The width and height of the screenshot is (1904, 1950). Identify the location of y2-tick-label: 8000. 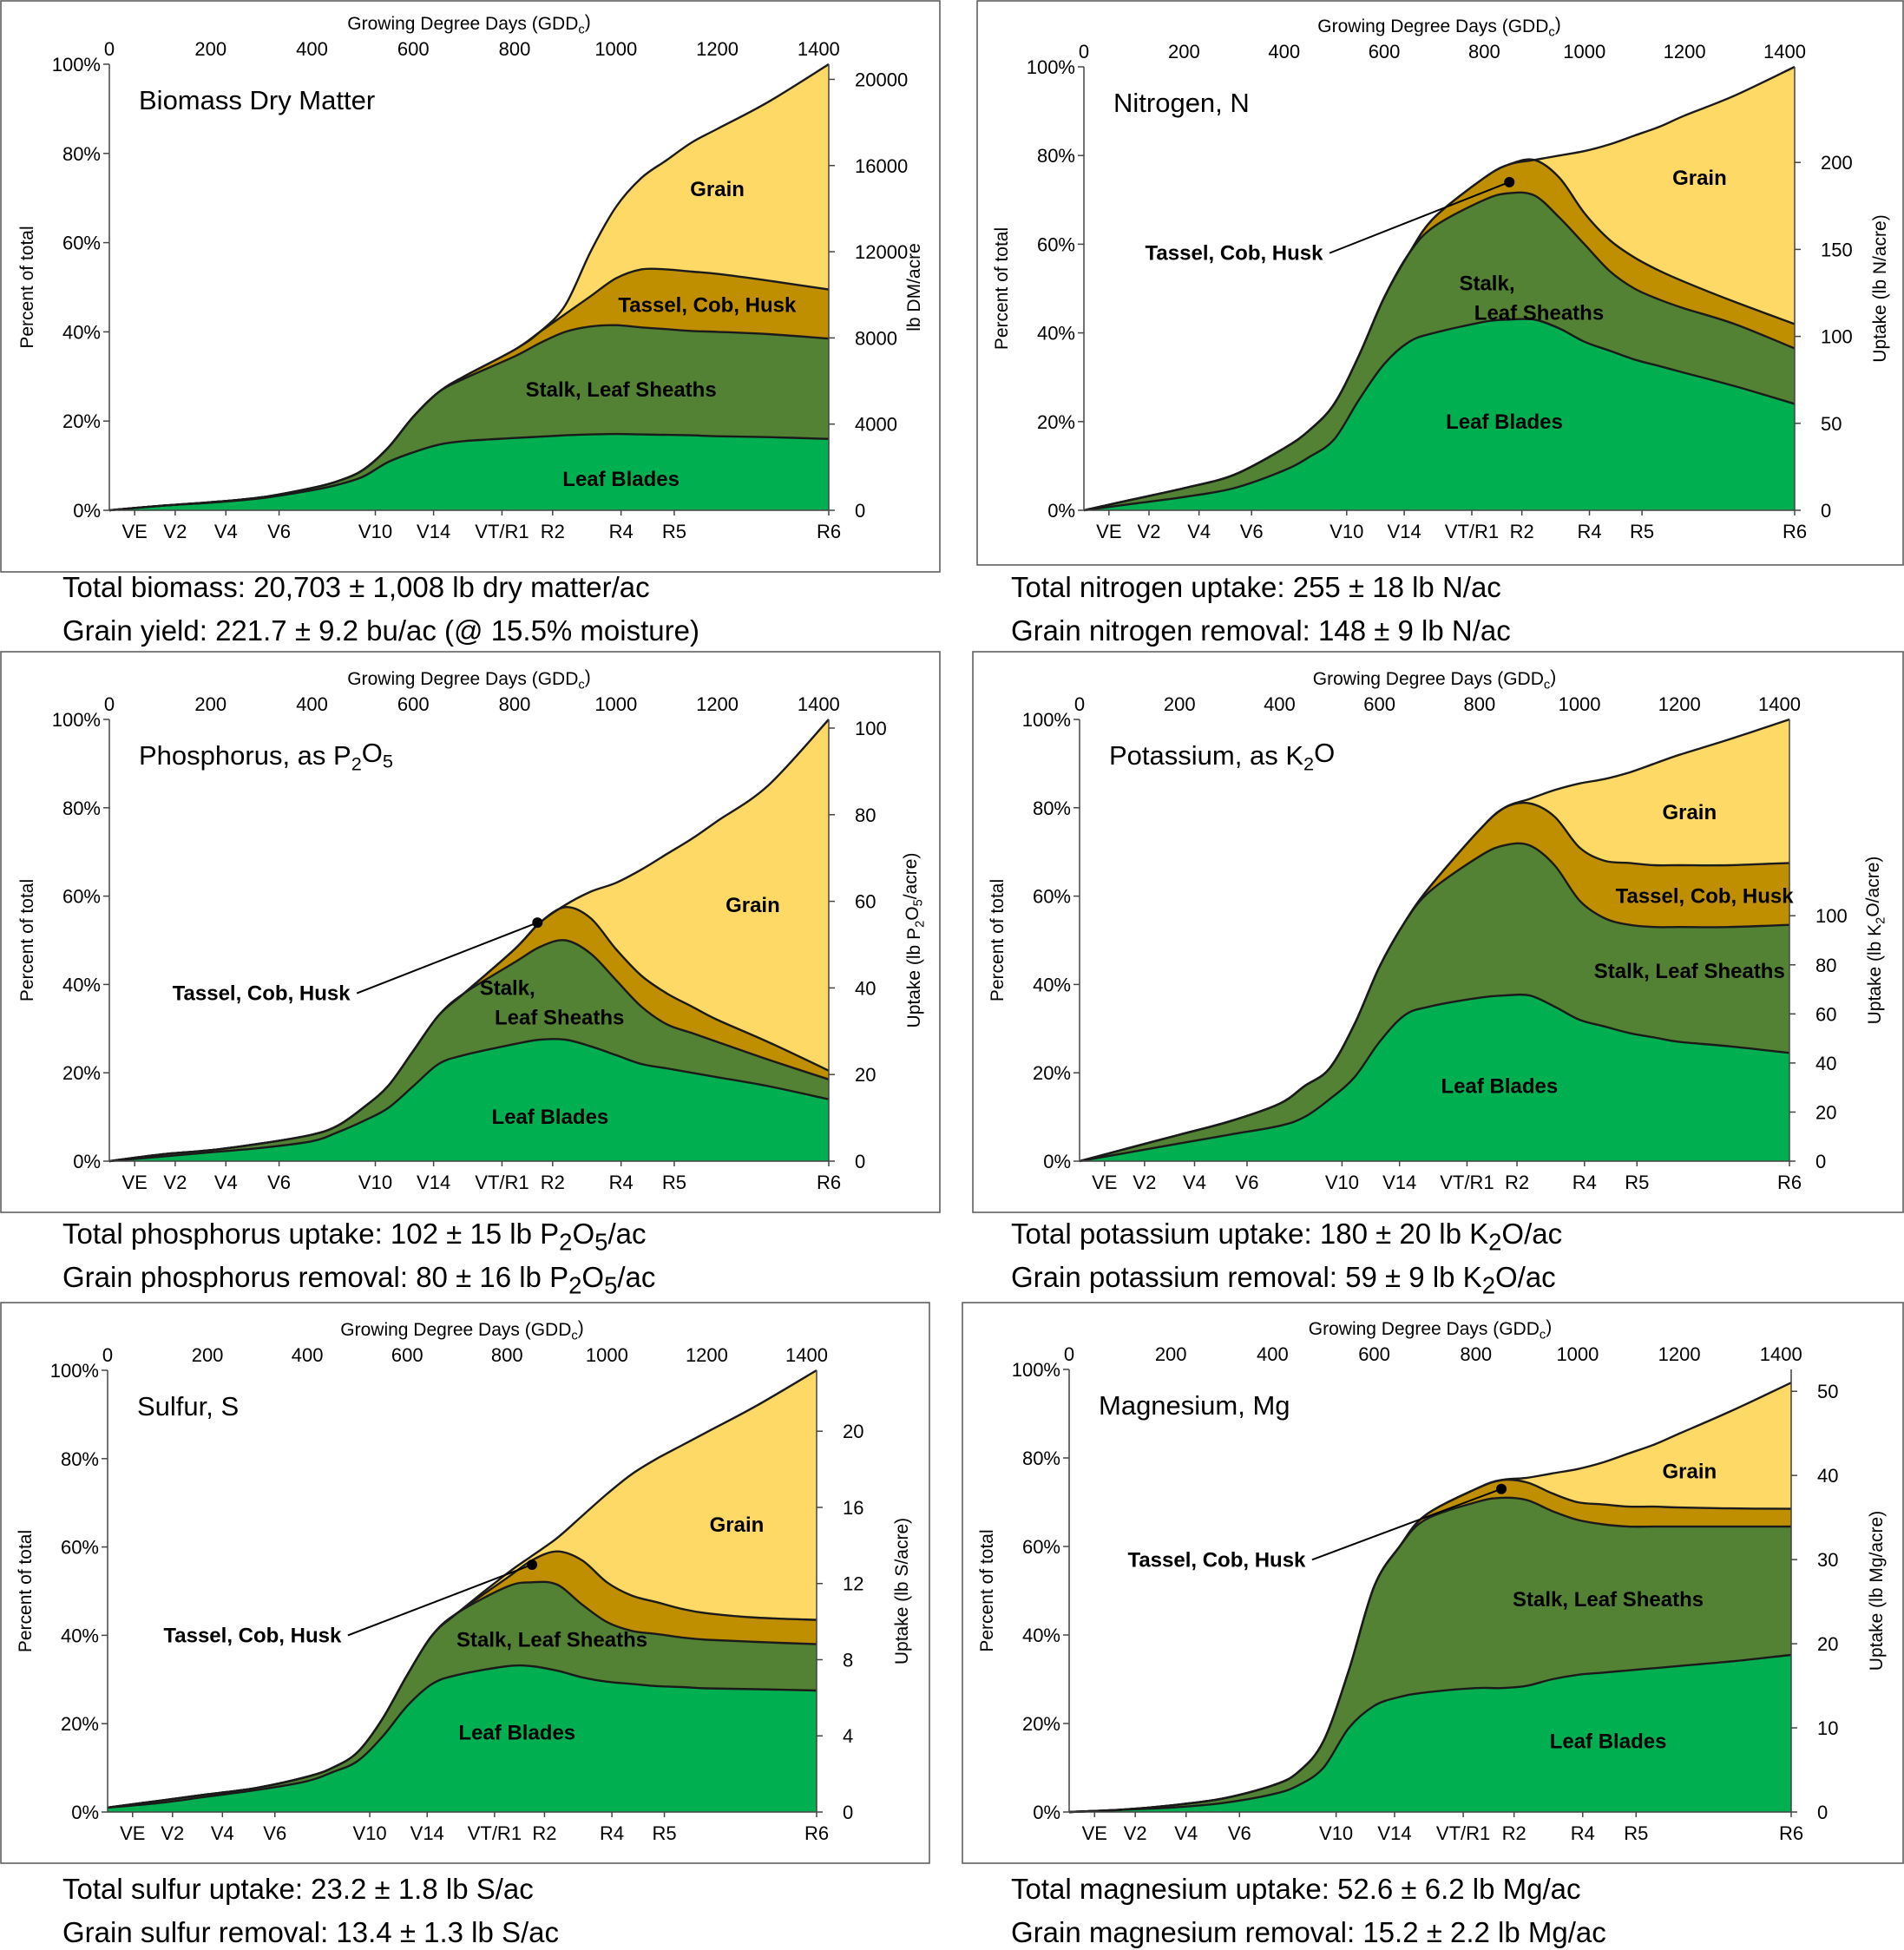
(876, 338).